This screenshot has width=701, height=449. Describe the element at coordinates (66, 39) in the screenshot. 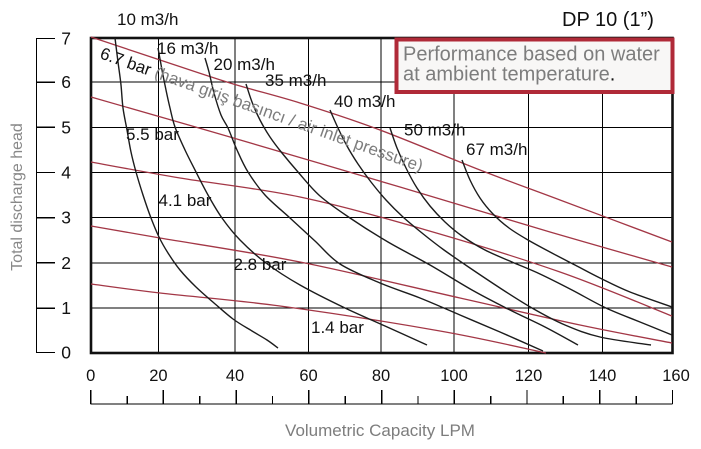

I see `svg-text: 7` at that location.